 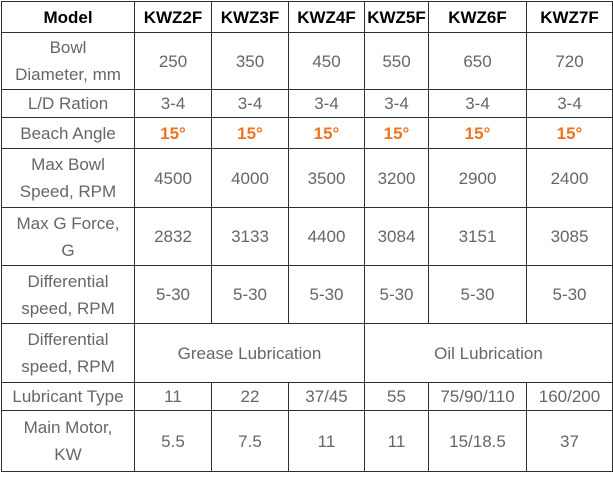 I want to click on row-label-beach-angle: Beach Angle, so click(x=68, y=133).